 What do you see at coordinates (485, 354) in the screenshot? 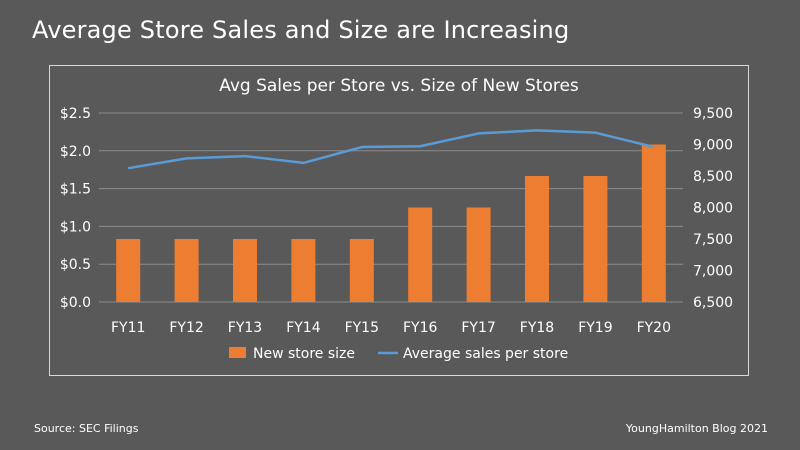
I see `legend-label-average-sales: Average sales per store` at bounding box center [485, 354].